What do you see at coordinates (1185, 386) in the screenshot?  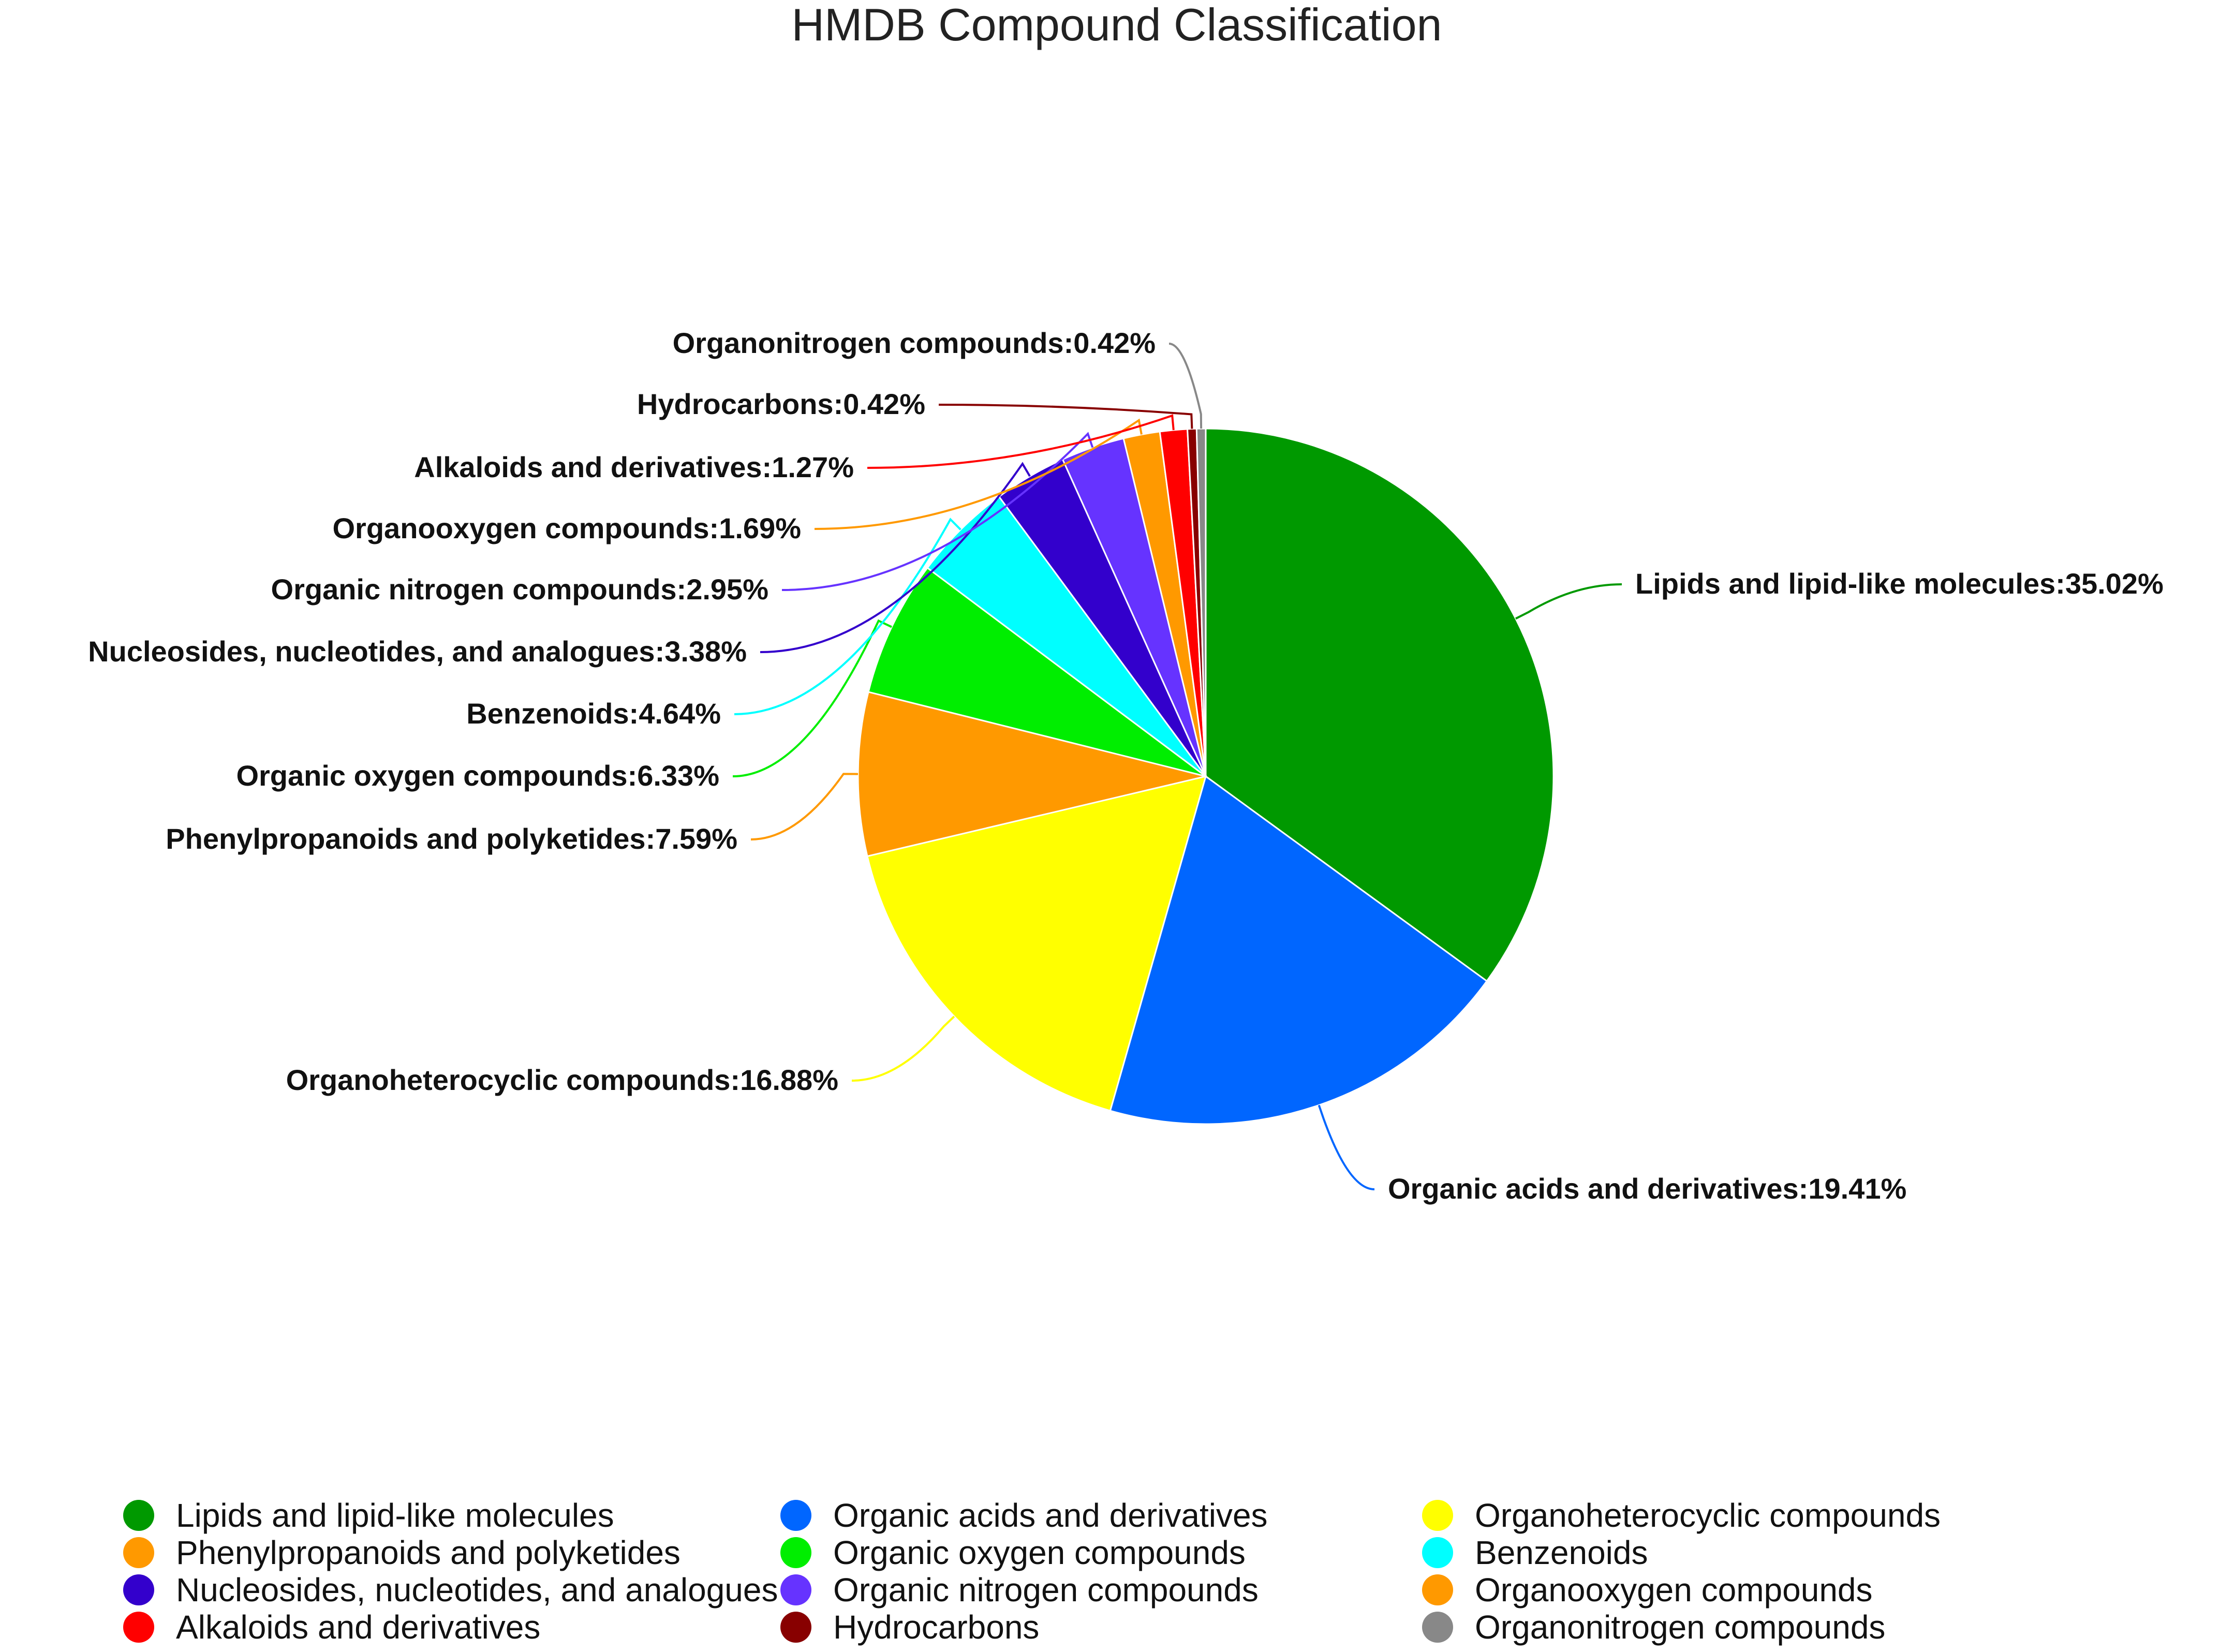 I see `leader-line-organonitrogen-compounds` at bounding box center [1185, 386].